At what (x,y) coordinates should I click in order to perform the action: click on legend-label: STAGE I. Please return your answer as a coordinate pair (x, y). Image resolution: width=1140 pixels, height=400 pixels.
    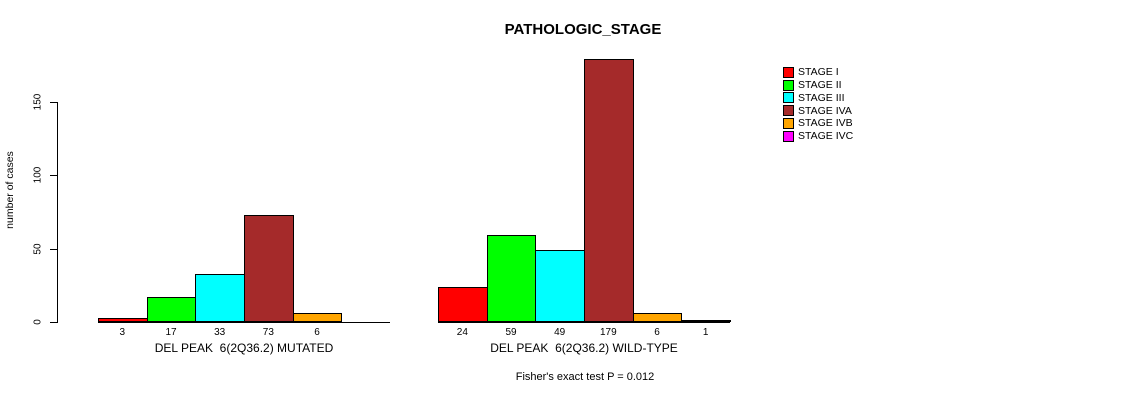
    Looking at the image, I should click on (818, 72).